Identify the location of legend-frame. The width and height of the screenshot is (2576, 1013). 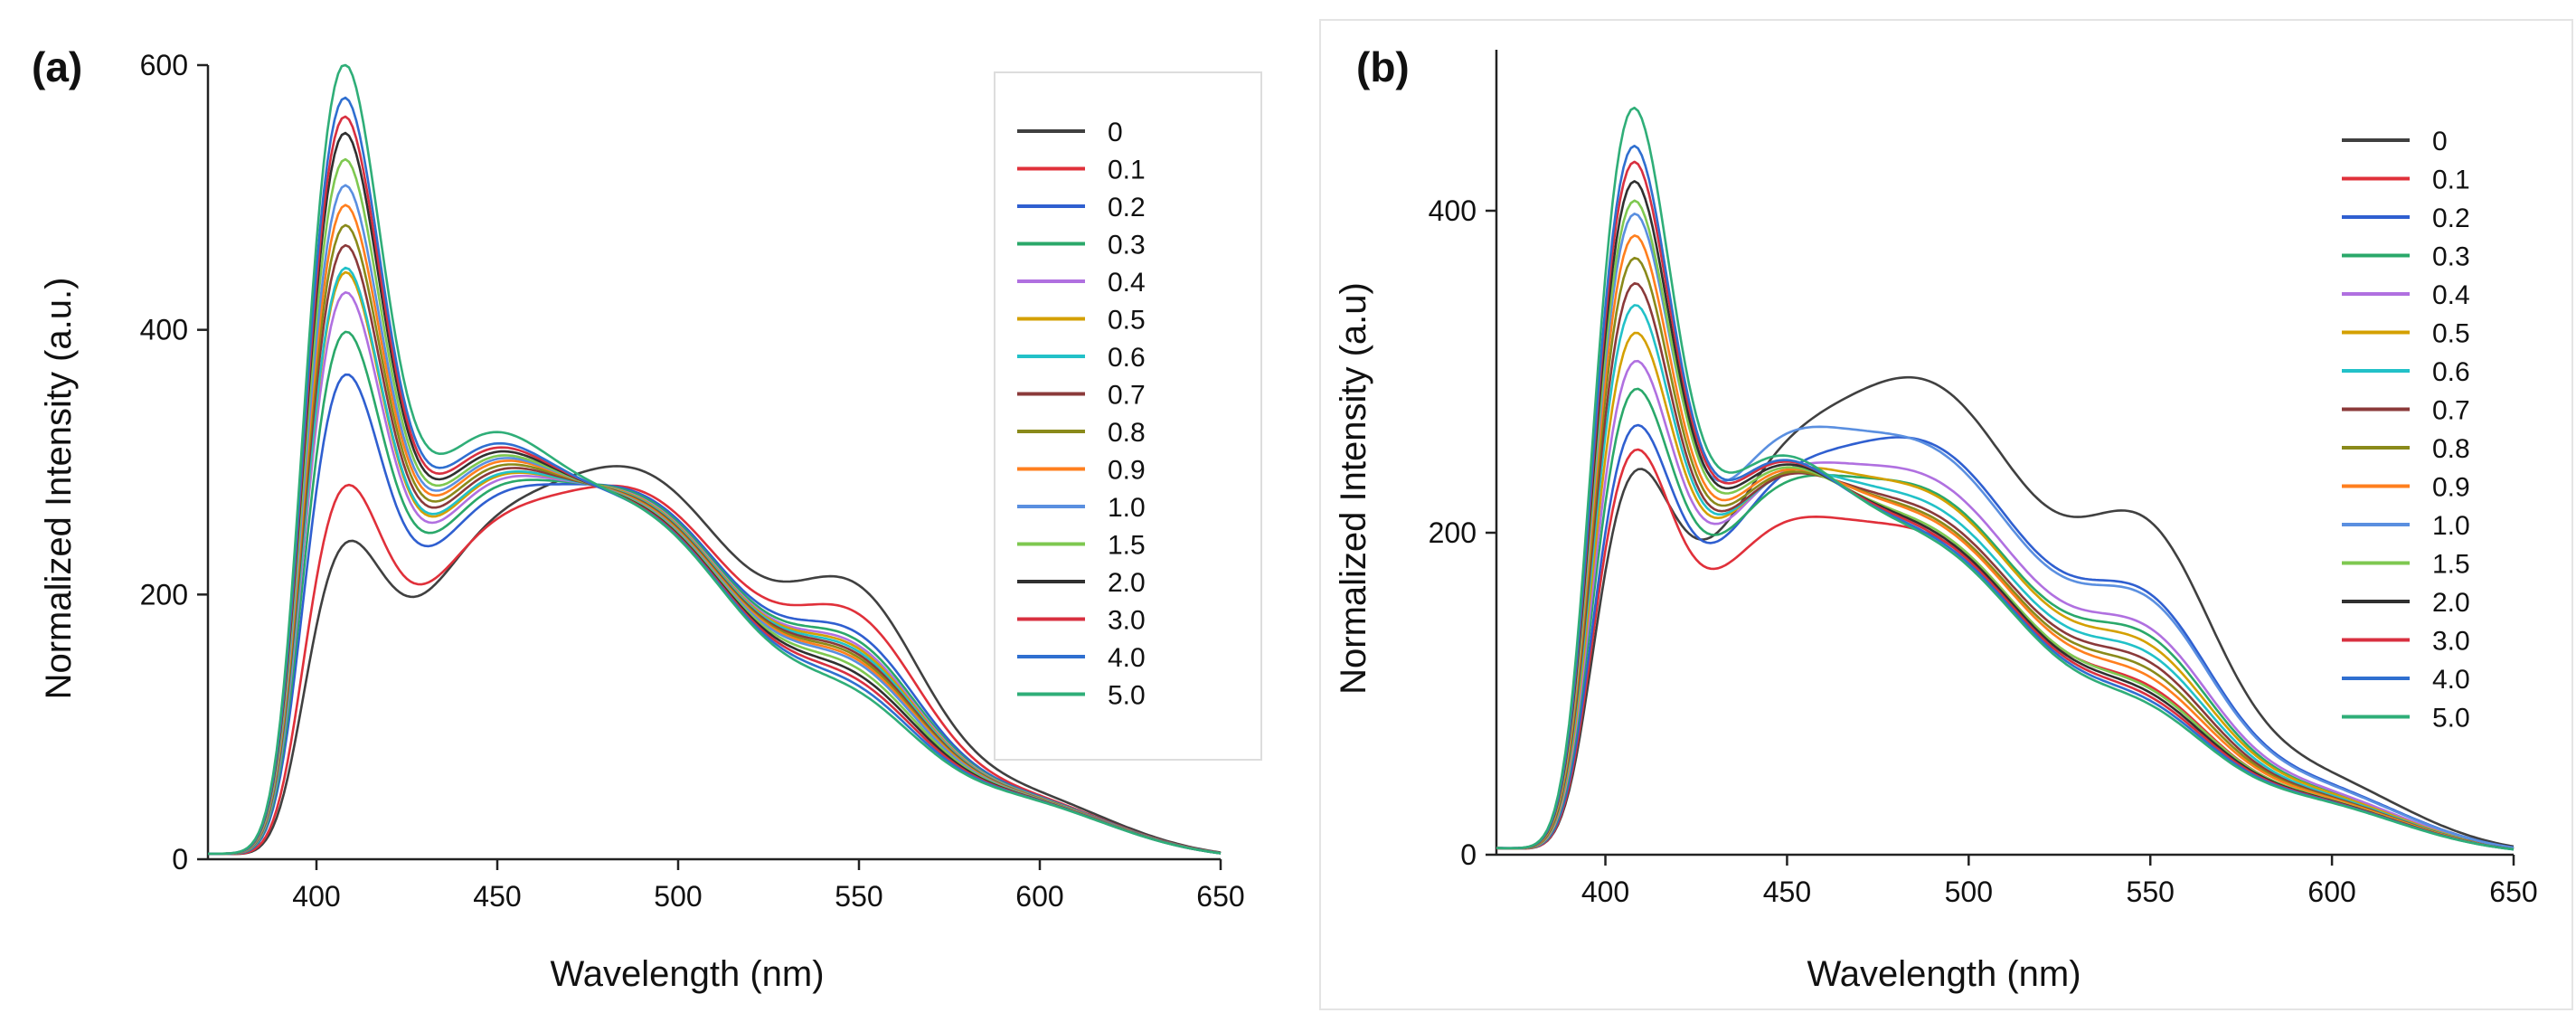
(1128, 416).